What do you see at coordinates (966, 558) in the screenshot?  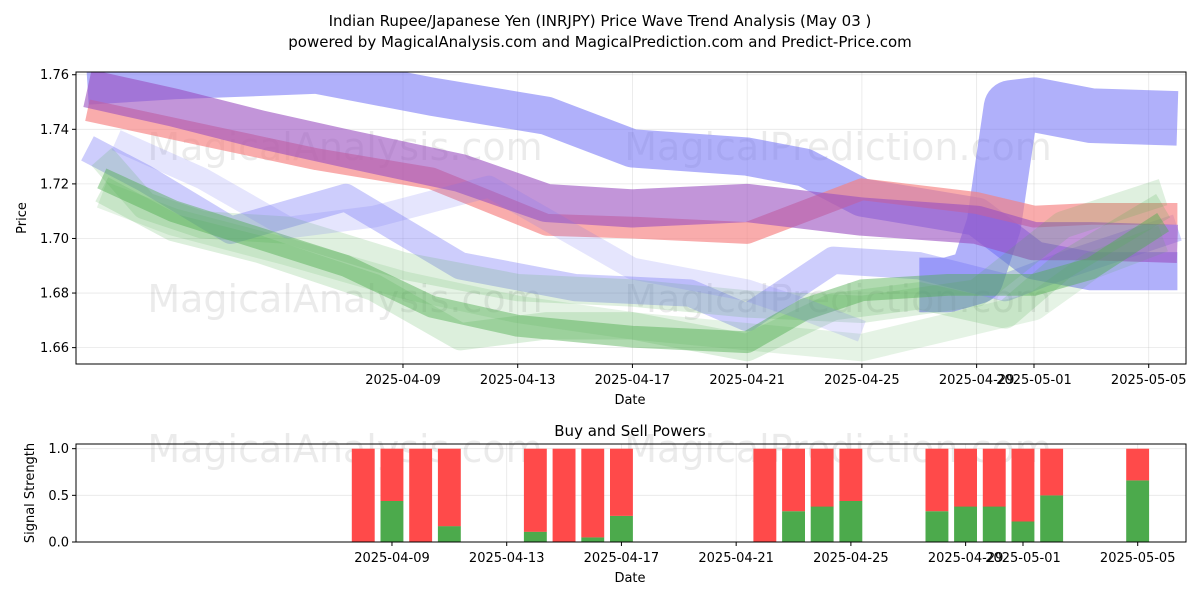 I see `power-x-tick-label: 2025-04-29` at bounding box center [966, 558].